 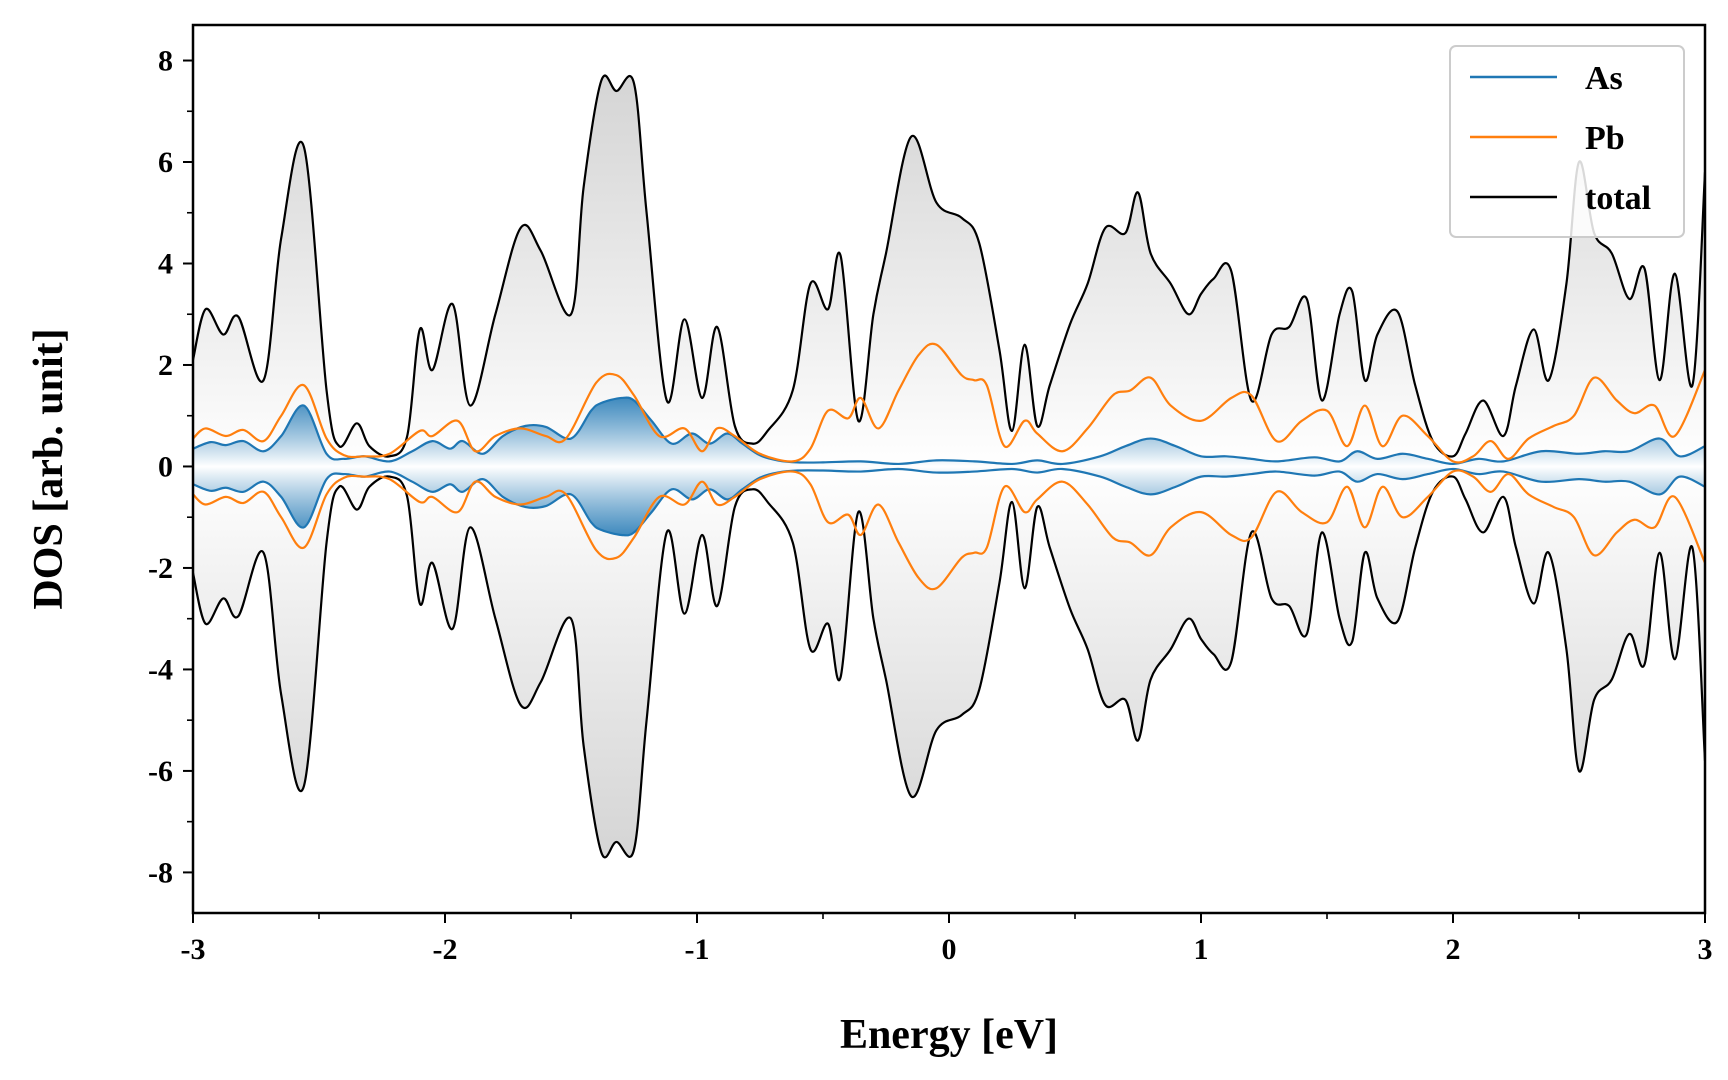 What do you see at coordinates (160, 771) in the screenshot?
I see `y-tick-label: -6` at bounding box center [160, 771].